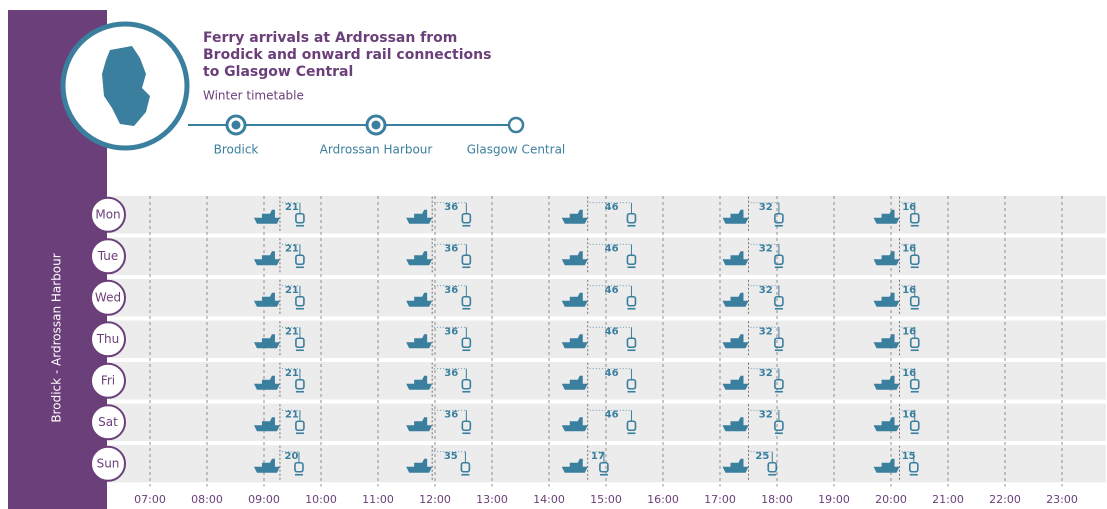  What do you see at coordinates (606, 499) in the screenshot?
I see `hour-label: 15:00` at bounding box center [606, 499].